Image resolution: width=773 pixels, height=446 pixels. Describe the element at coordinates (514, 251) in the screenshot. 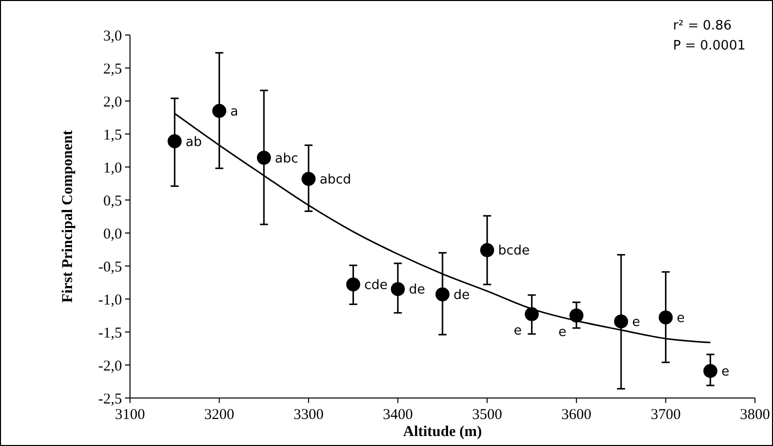

I see `annotation: bcde` at that location.